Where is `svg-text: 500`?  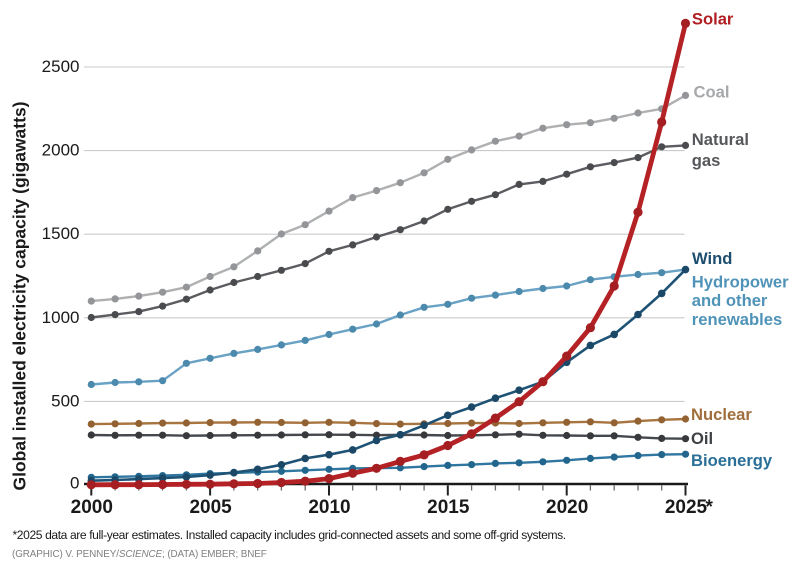
svg-text: 500 is located at coordinates (65, 400).